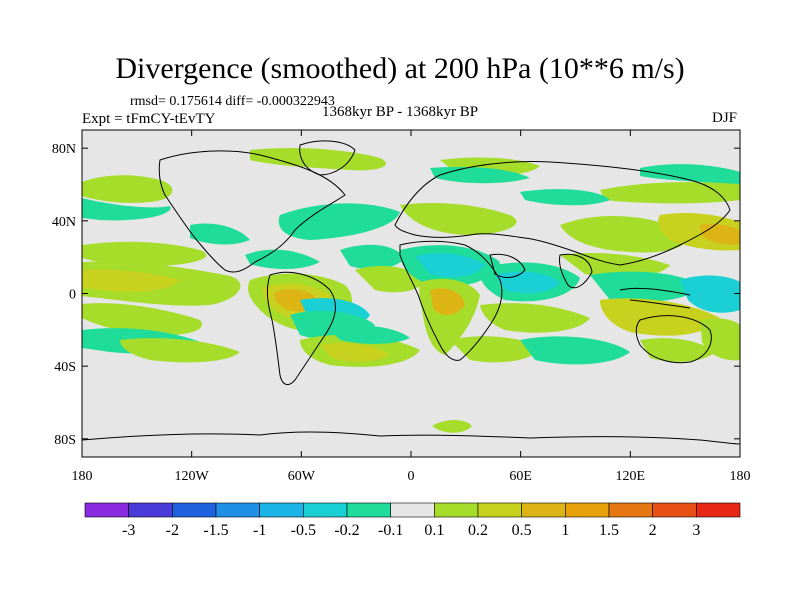 The height and width of the screenshot is (600, 800). I want to click on lat-label: 80S, so click(65, 440).